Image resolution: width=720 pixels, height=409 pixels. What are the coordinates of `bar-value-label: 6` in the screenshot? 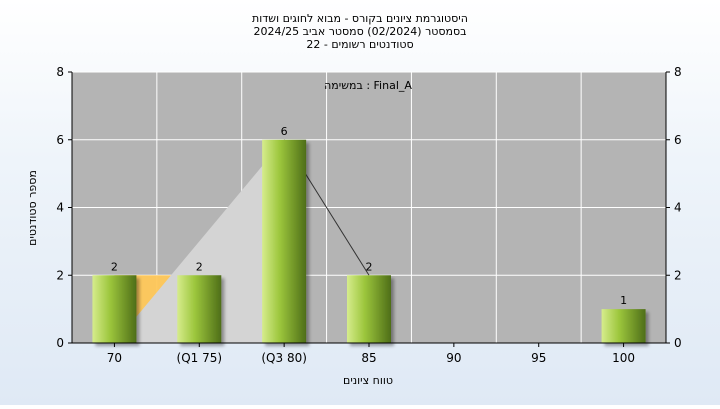 It's located at (284, 131).